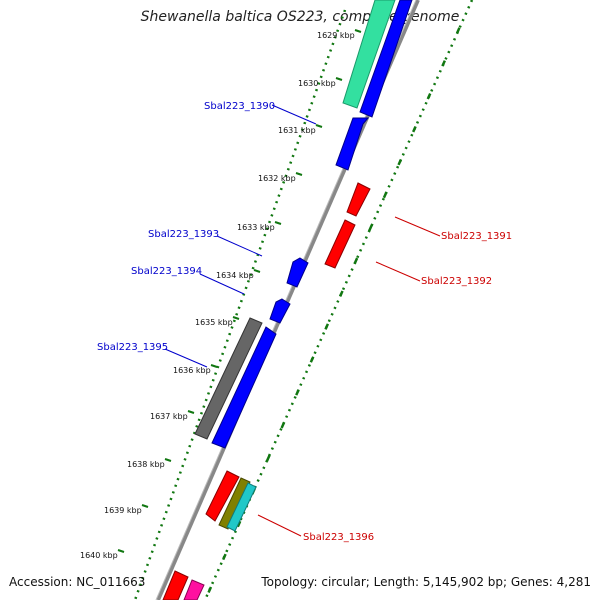  What do you see at coordinates (169, 416) in the screenshot?
I see `tick-label: 1637 kbp` at bounding box center [169, 416].